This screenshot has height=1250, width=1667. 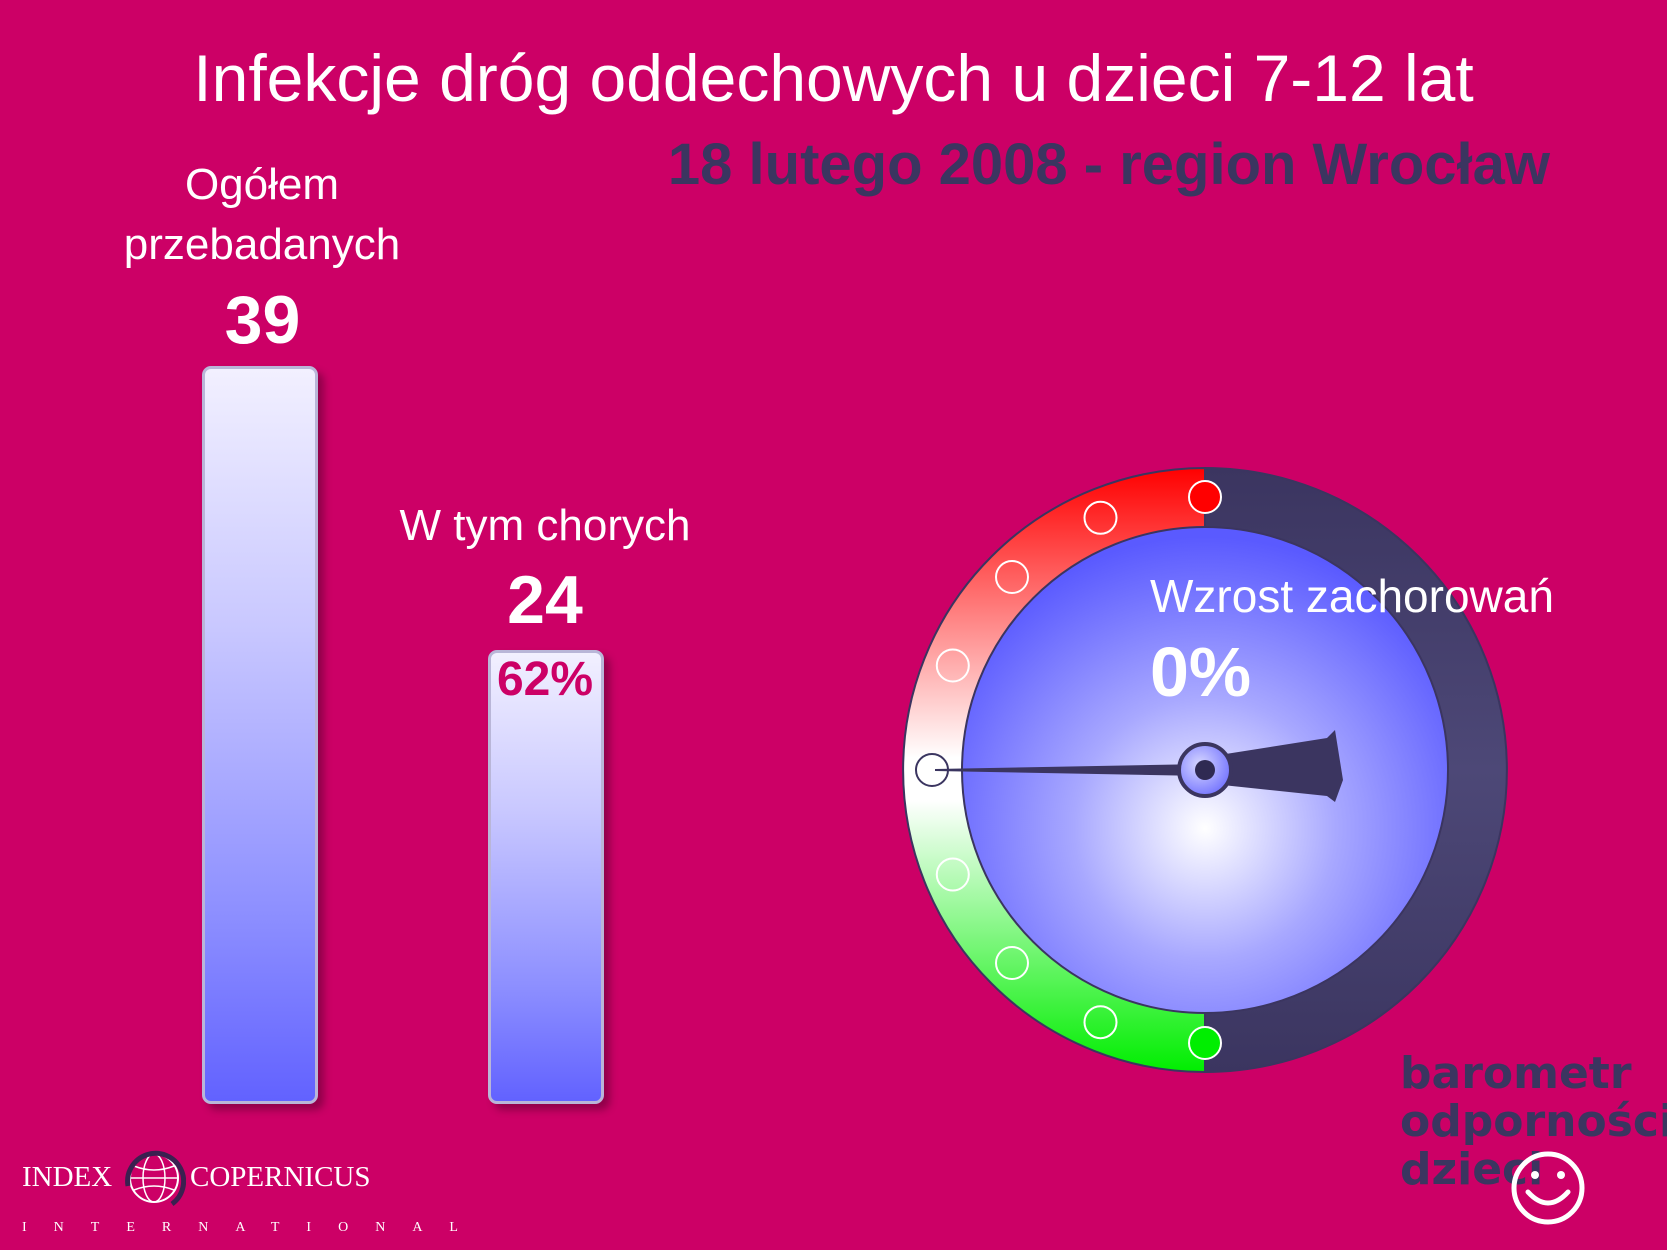 What do you see at coordinates (253, 1227) in the screenshot?
I see `logo-word-international: INTERNATIONAL` at bounding box center [253, 1227].